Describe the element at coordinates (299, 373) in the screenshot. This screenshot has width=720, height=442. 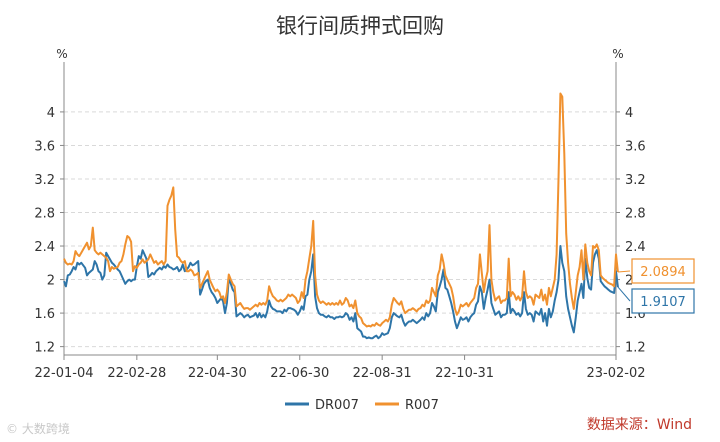
I see `x-tick-label: 22-06-30` at that location.